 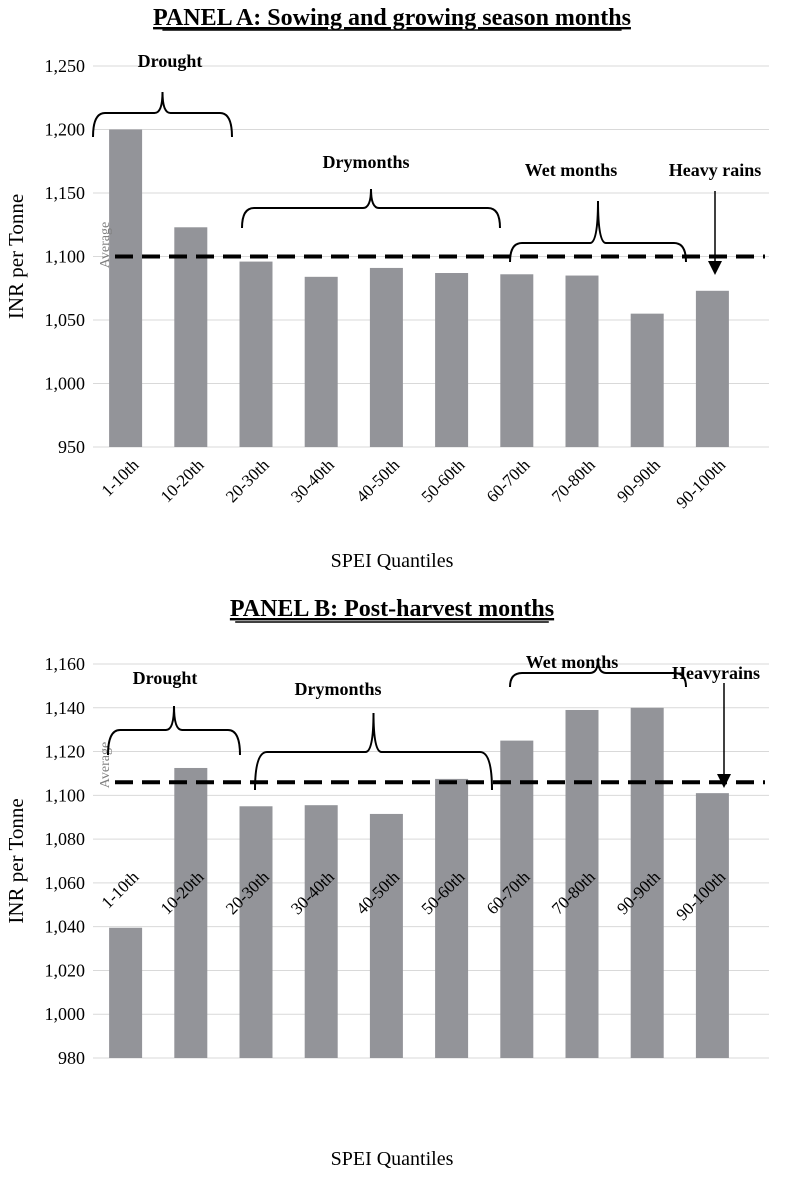 I want to click on x-tick-label: 30-40th, so click(x=312, y=480).